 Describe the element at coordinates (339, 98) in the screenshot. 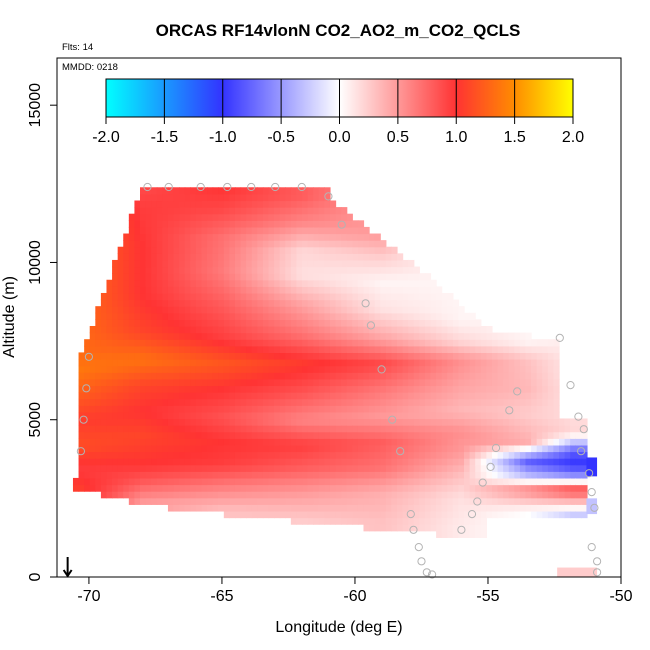

I see `colorbar-dividers` at that location.